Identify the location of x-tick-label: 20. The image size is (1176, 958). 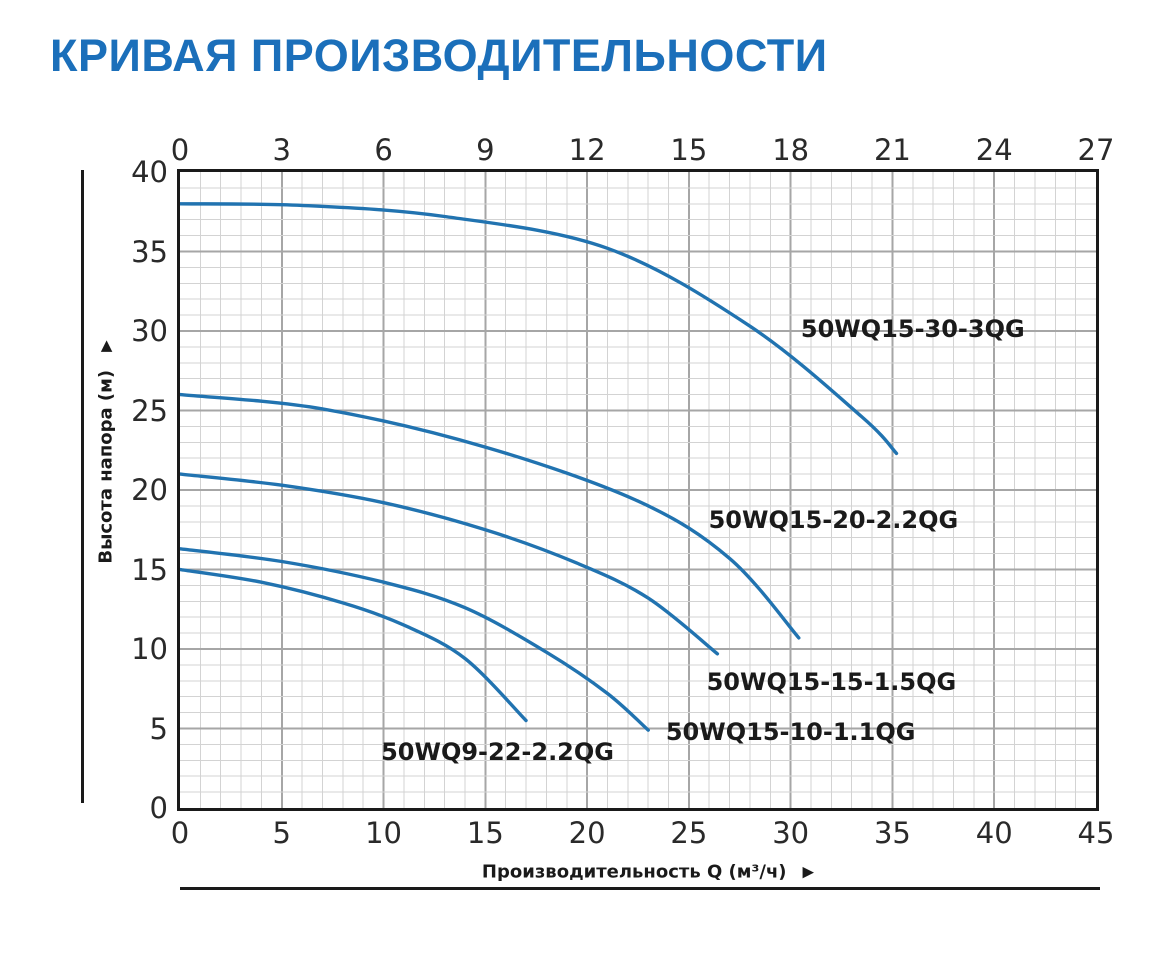
(587, 833).